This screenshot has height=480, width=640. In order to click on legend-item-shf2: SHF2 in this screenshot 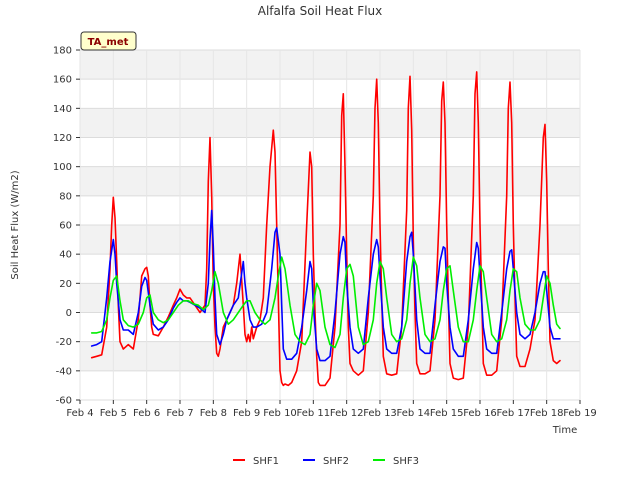, I will do `click(326, 461)`.